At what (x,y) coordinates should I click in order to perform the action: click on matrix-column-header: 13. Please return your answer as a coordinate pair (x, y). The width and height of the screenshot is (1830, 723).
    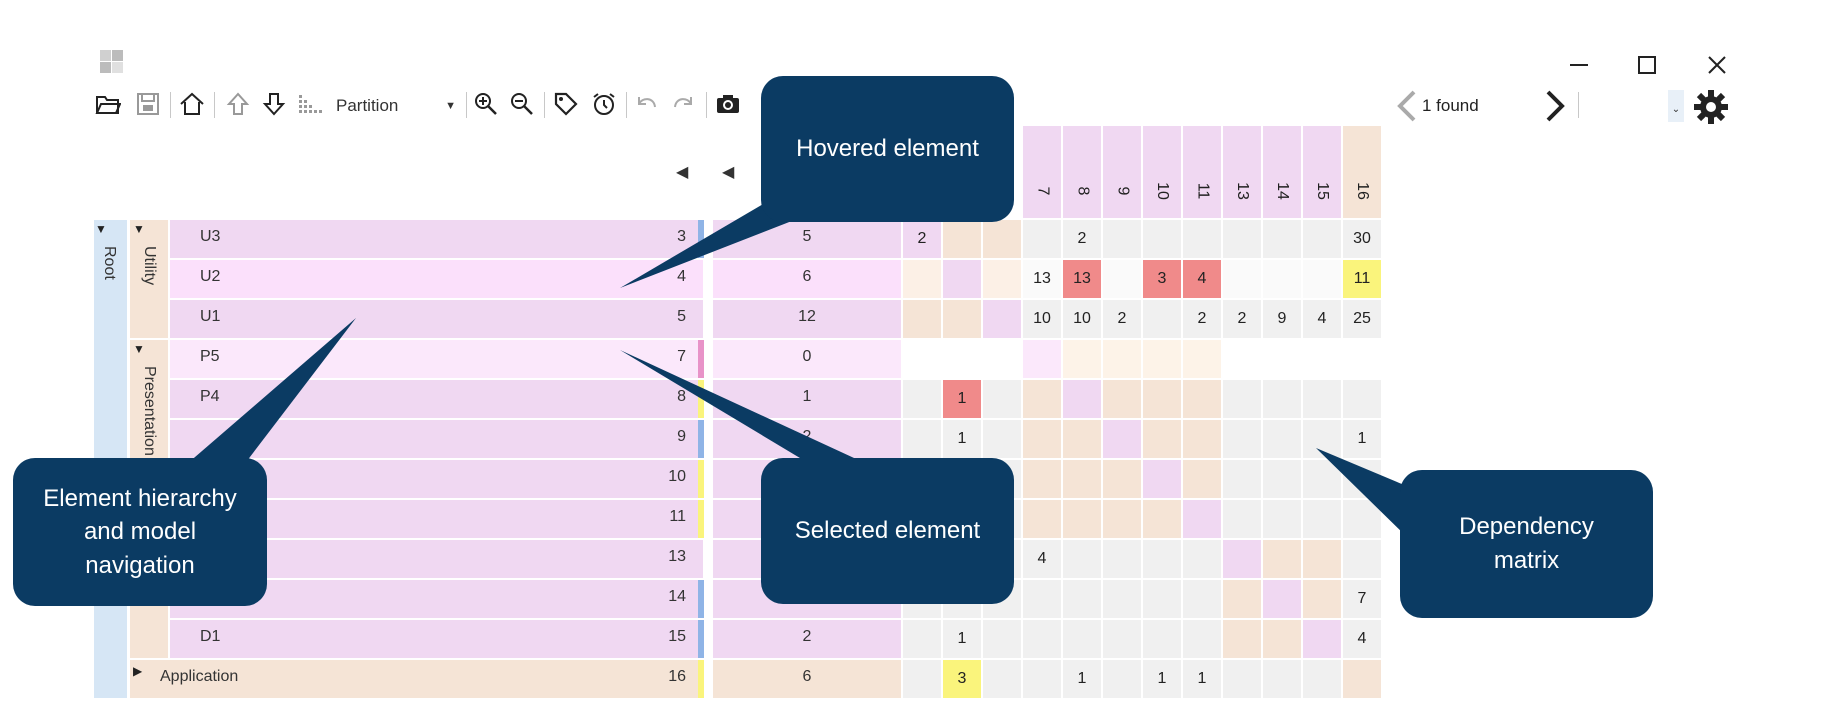
    Looking at the image, I should click on (1242, 172).